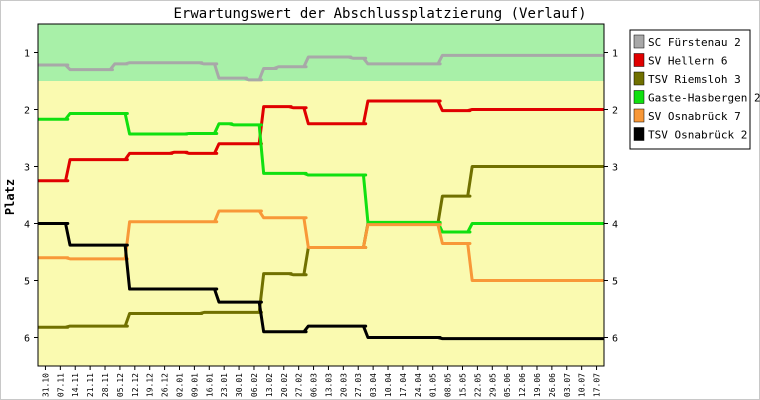 This screenshot has height=400, width=760. Describe the element at coordinates (694, 79) in the screenshot. I see `legend-label-2: TSV Riemsloh 3` at that location.